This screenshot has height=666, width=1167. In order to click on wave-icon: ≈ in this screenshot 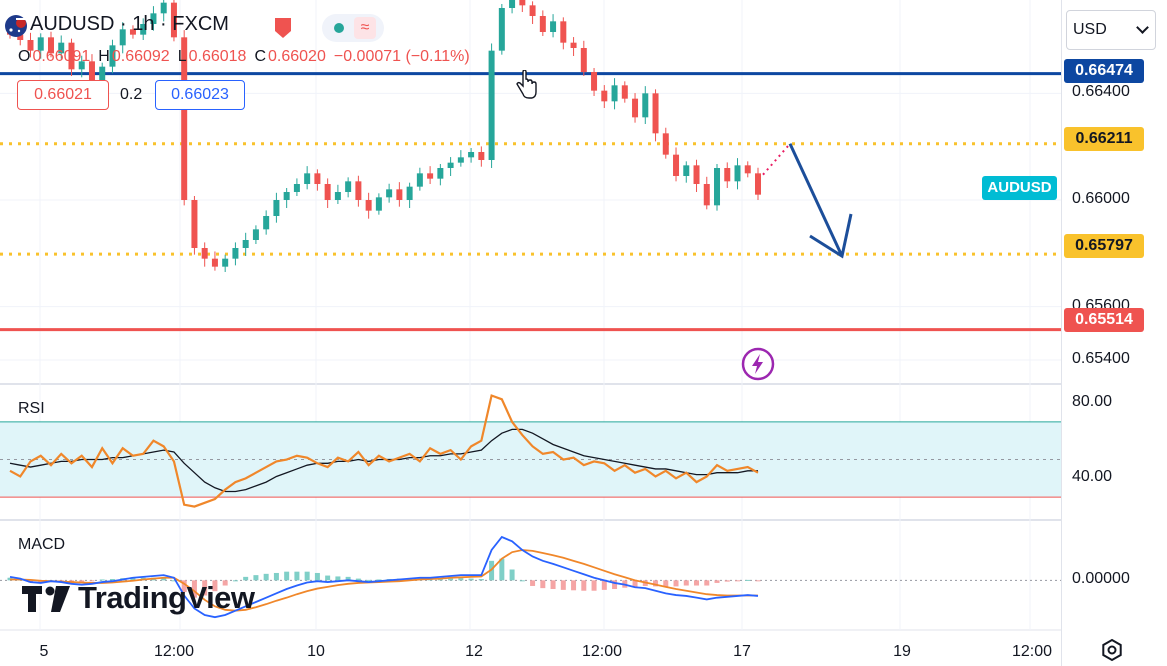, I will do `click(365, 28)`.